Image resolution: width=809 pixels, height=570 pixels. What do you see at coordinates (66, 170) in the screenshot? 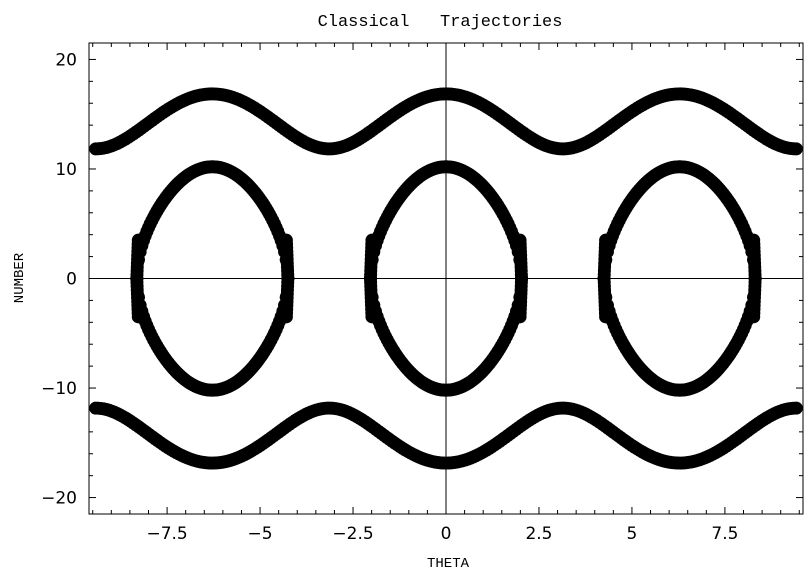
I see `y-tick-label: 10` at bounding box center [66, 170].